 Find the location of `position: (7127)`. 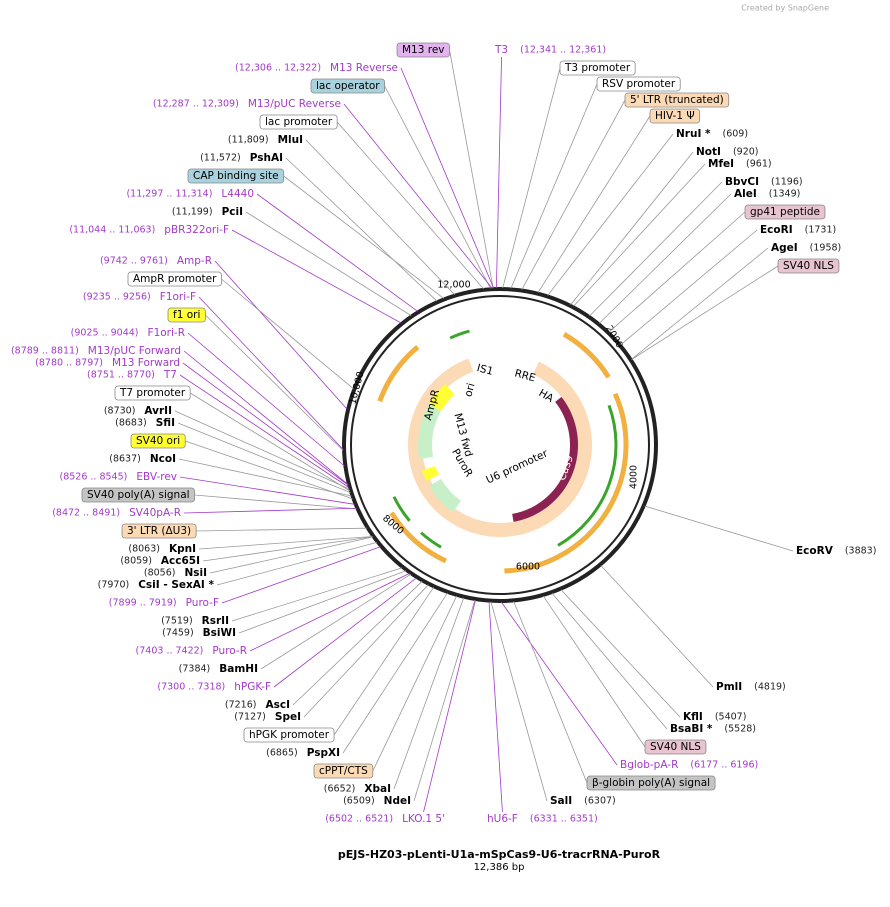

position: (7127) is located at coordinates (250, 717).